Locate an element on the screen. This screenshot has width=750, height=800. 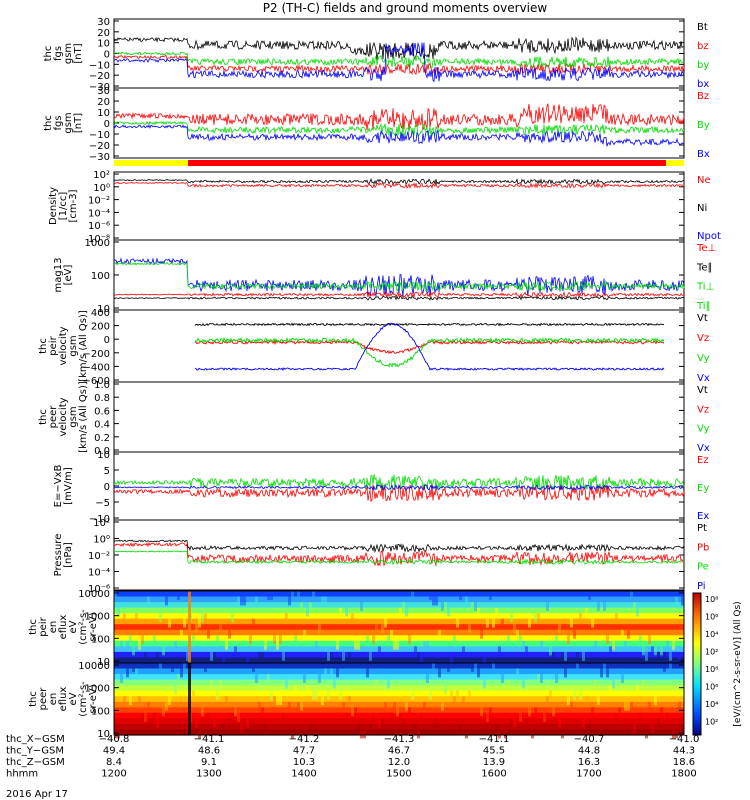
y-axis-label: Pressure[nPa] is located at coordinates (63, 555).